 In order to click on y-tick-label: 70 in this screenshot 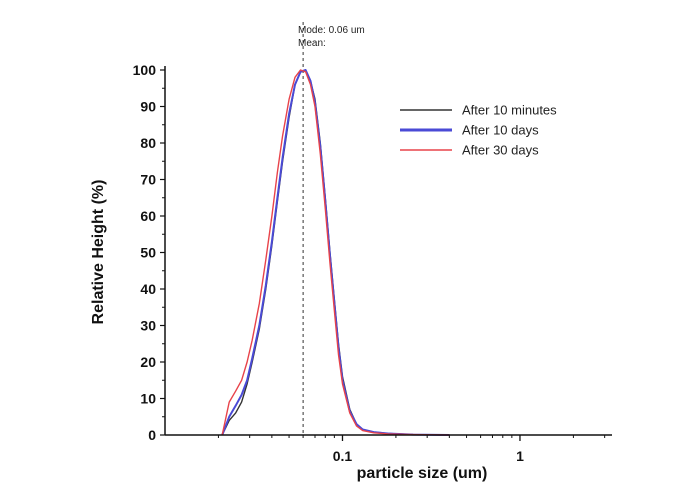, I will do `click(148, 180)`.